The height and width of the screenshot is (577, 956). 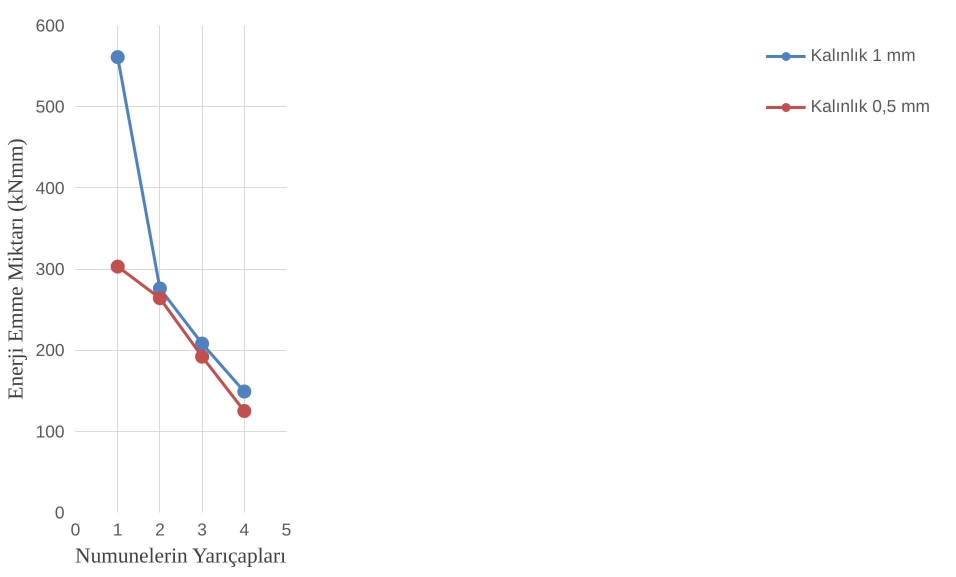 I want to click on y-tick-label: 500, so click(x=50, y=106).